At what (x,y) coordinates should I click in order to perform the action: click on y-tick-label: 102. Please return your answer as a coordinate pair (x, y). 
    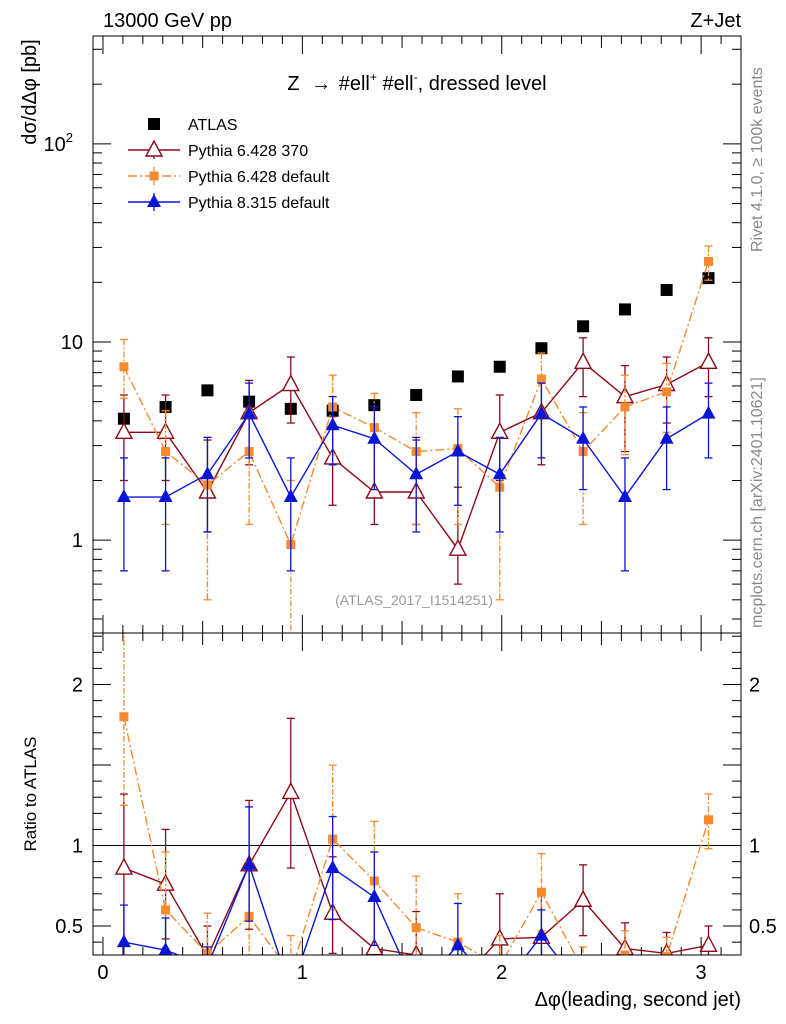
    Looking at the image, I should click on (58, 143).